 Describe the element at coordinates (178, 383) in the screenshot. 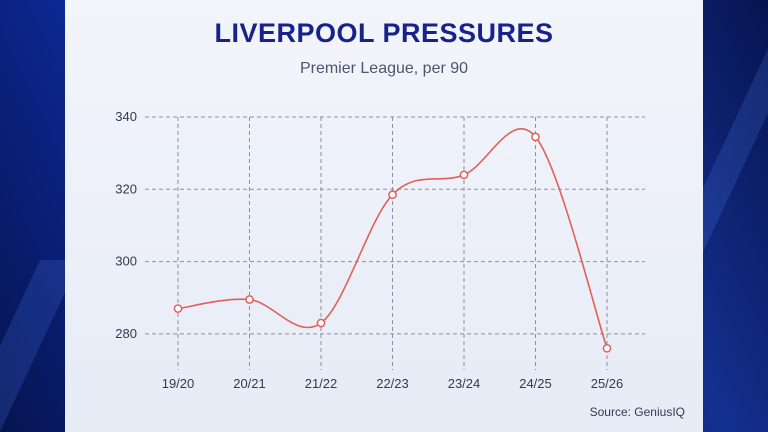

I see `x-tick-label: 19/20` at that location.